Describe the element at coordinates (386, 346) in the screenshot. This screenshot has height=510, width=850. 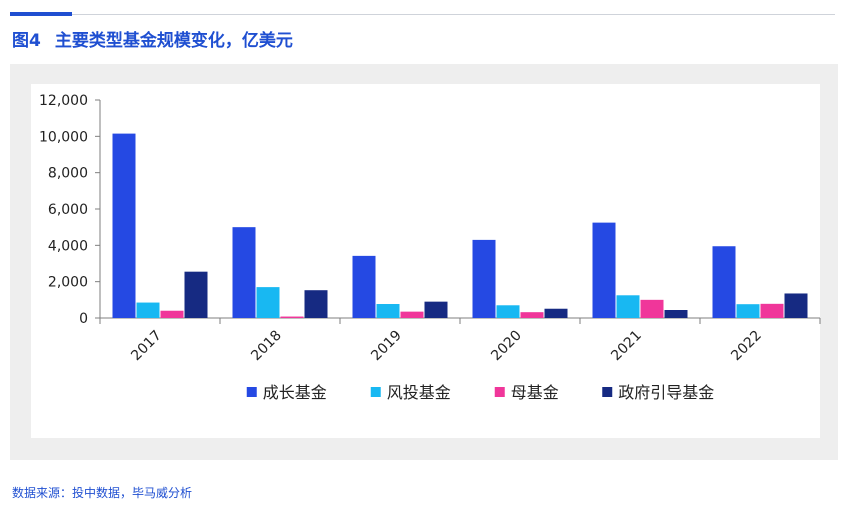
I see `x-tick-label: 2019` at that location.